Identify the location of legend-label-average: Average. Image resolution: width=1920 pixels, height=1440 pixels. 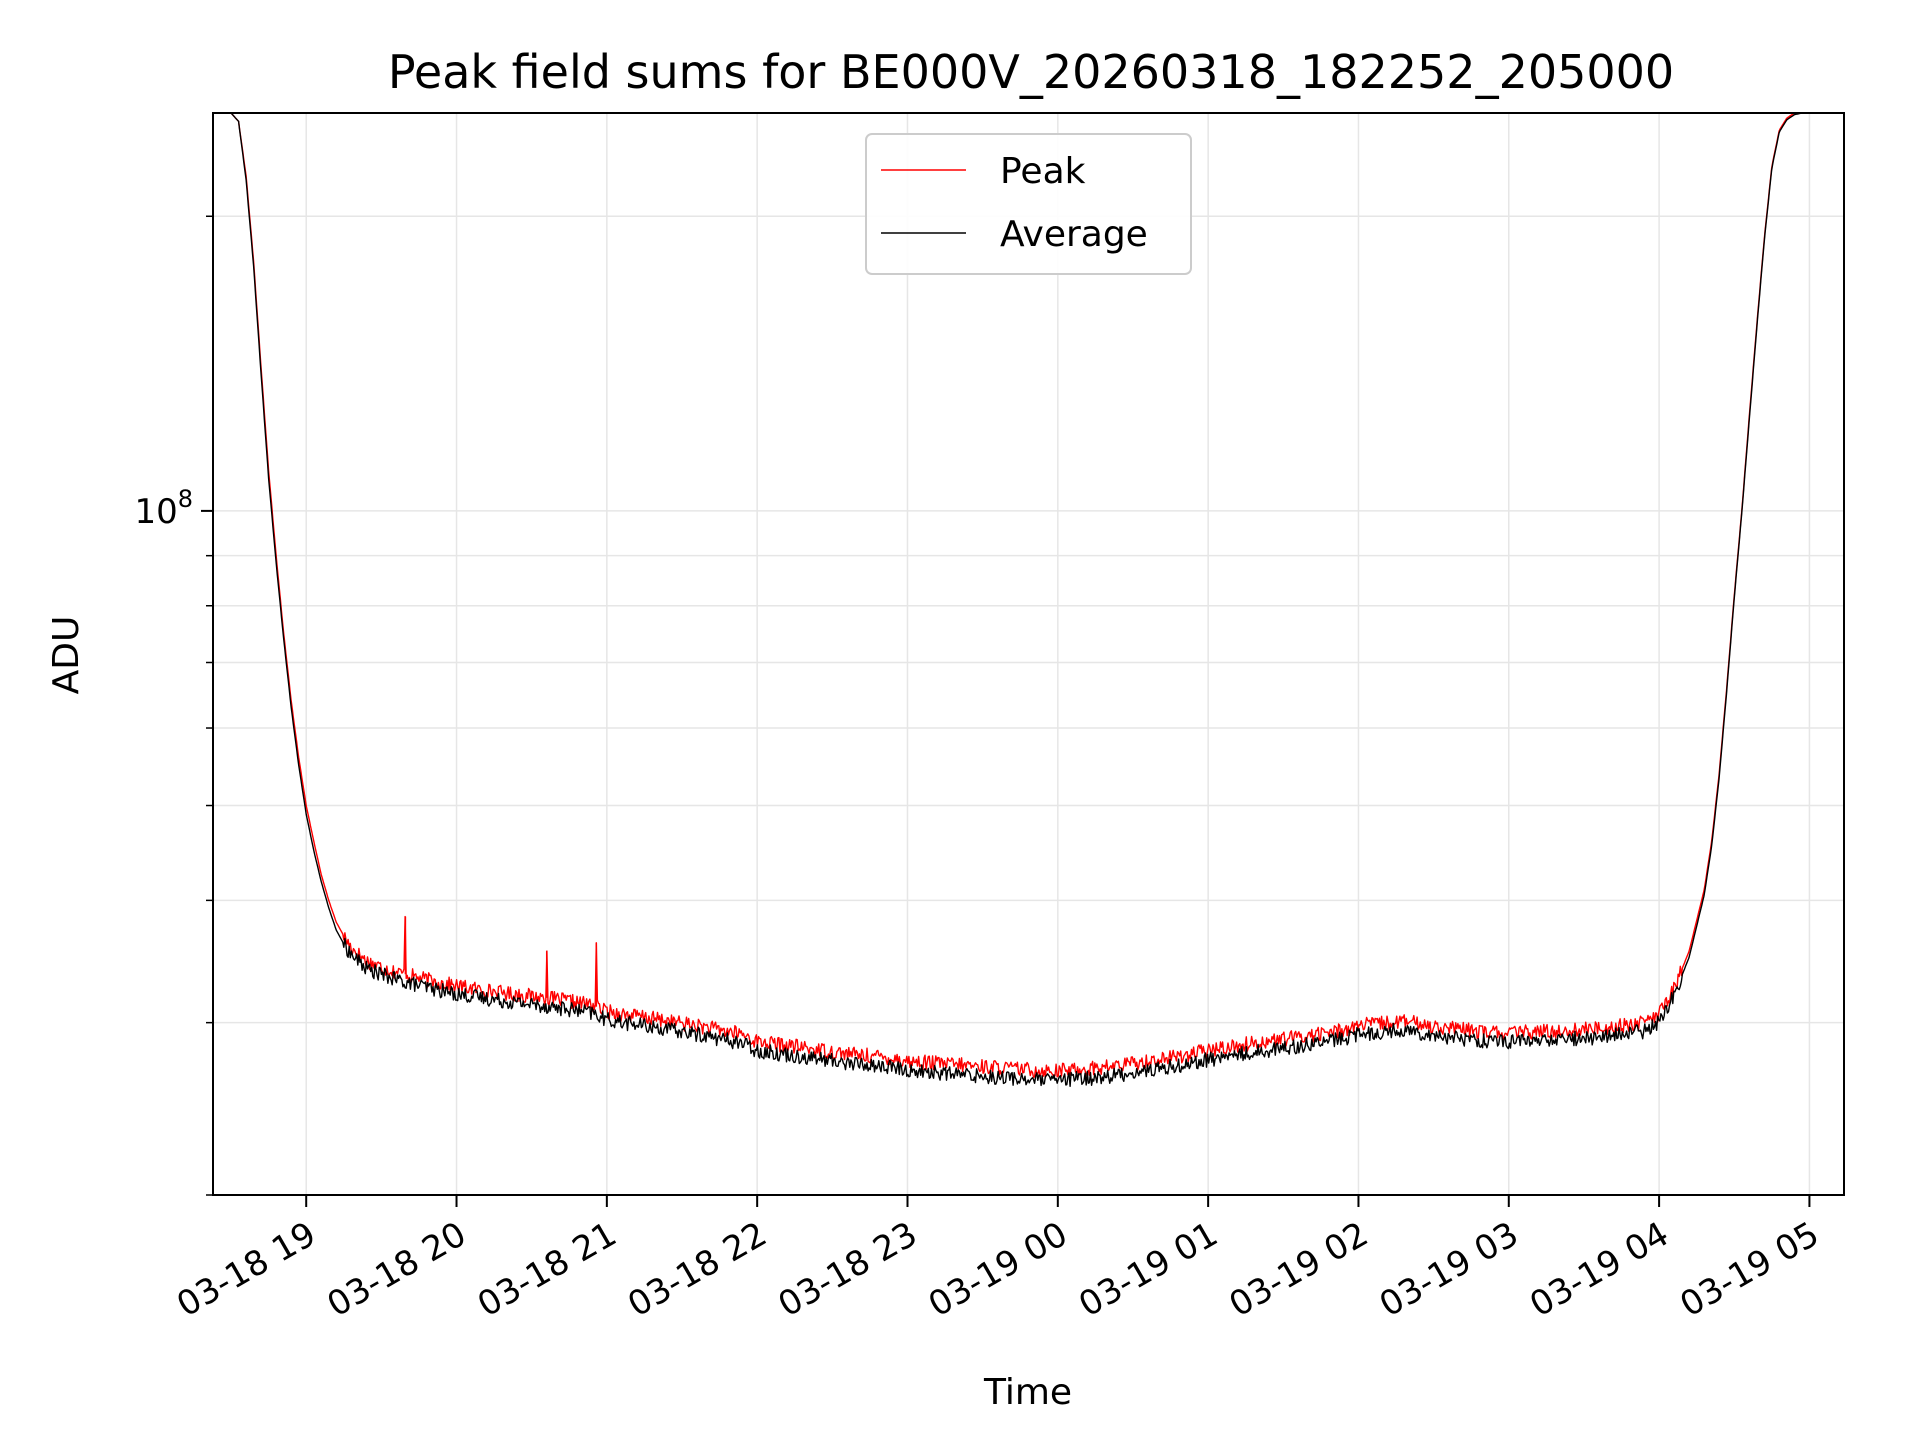
(1074, 234).